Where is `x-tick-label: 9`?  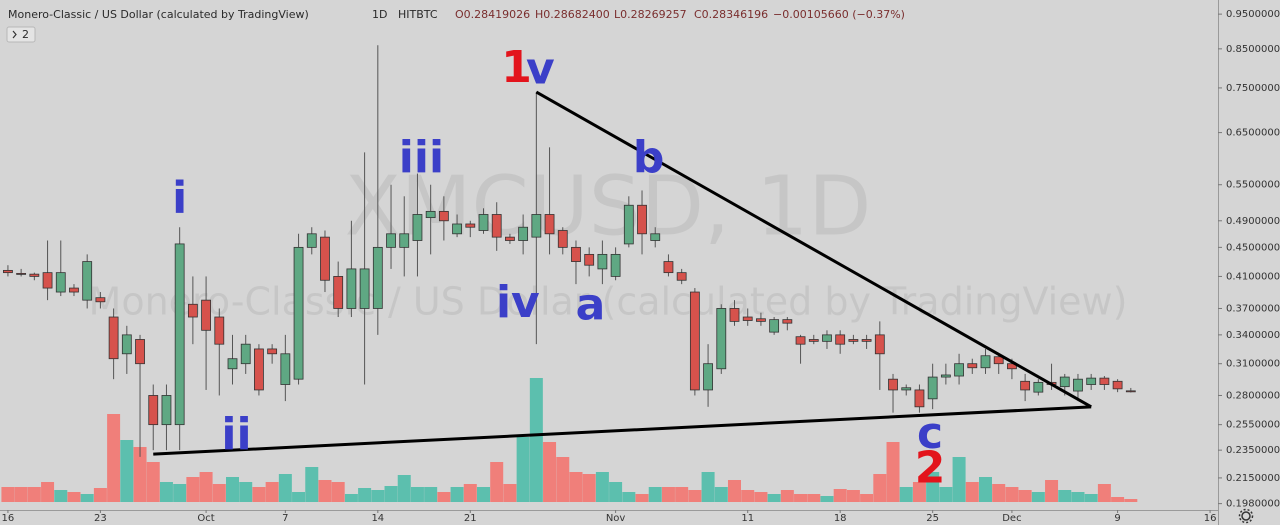
x-tick-label: 9 is located at coordinates (1117, 518).